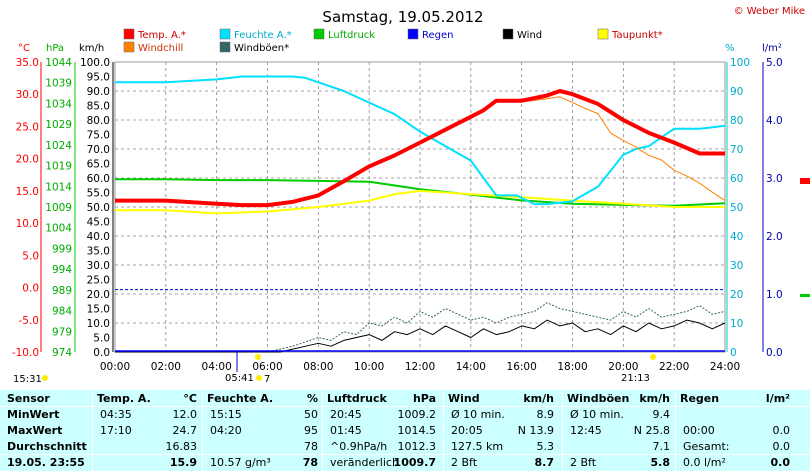  What do you see at coordinates (98, 223) in the screenshot?
I see `speed-tick-label: 45.0` at bounding box center [98, 223].